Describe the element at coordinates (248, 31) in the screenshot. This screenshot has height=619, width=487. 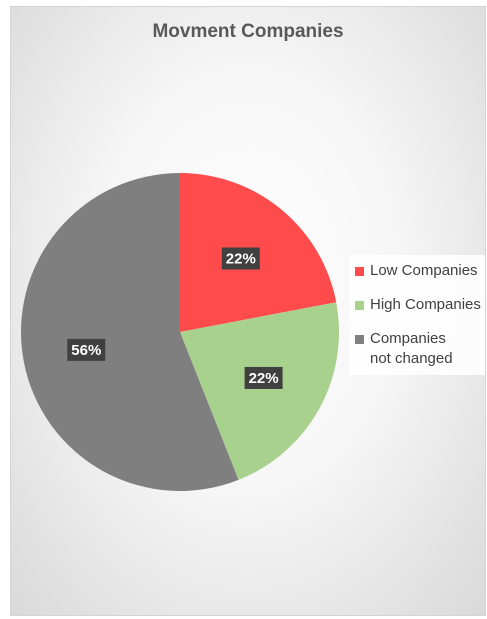
I see `chart-title: Movment Companies` at that location.